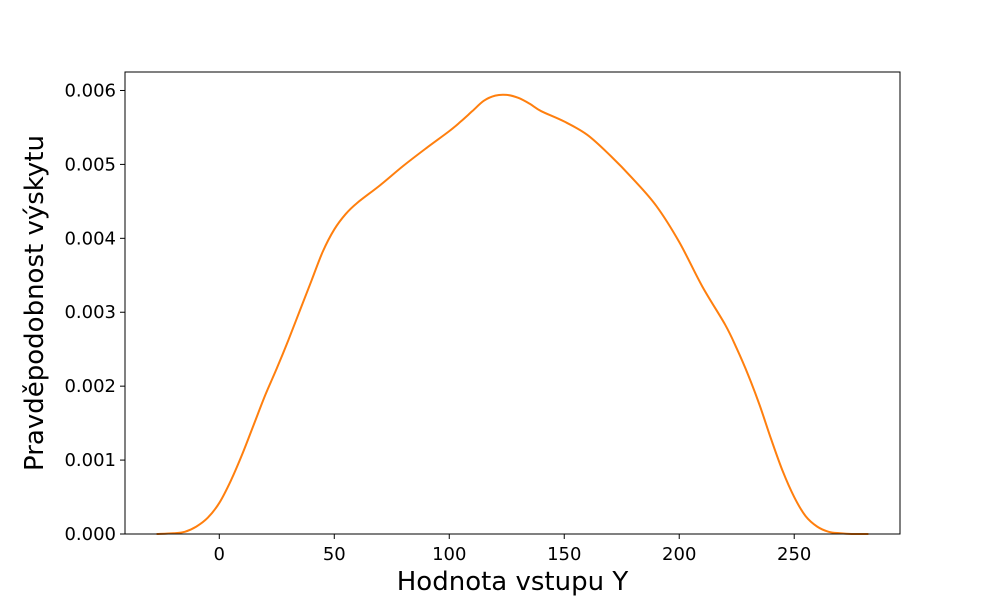 This screenshot has height=600, width=1000. I want to click on x-axis-title: Hodnota vstupu Y, so click(513, 582).